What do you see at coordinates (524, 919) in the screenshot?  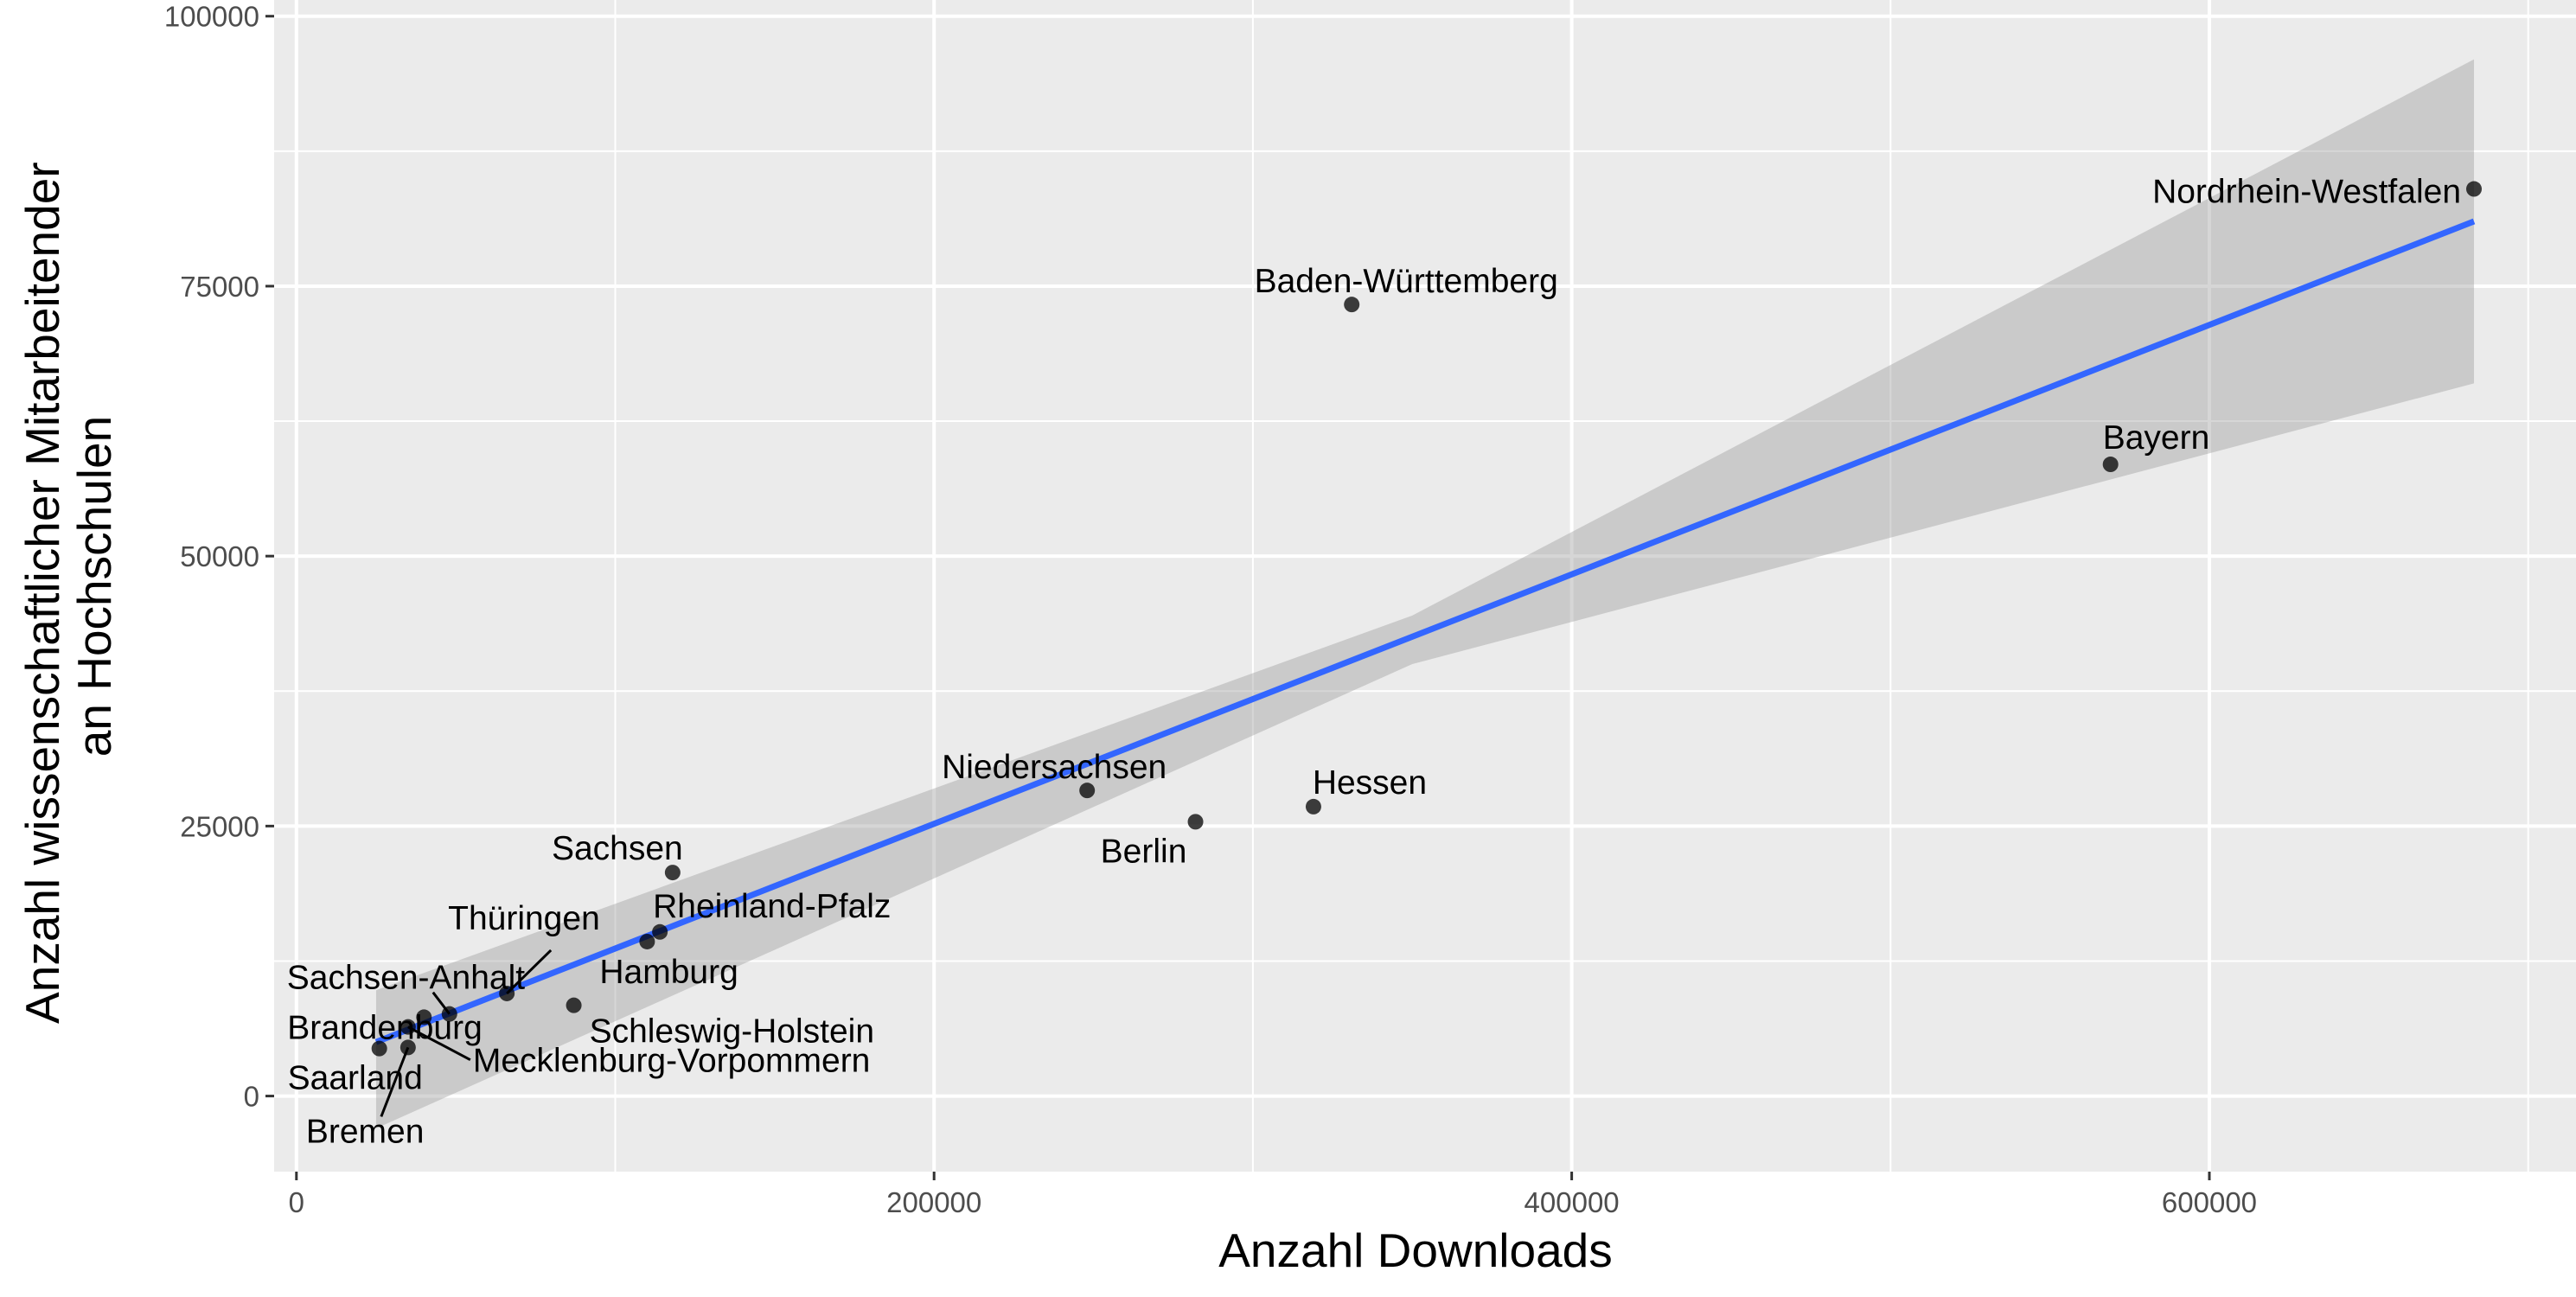 I see `point-label: Thüringen` at bounding box center [524, 919].